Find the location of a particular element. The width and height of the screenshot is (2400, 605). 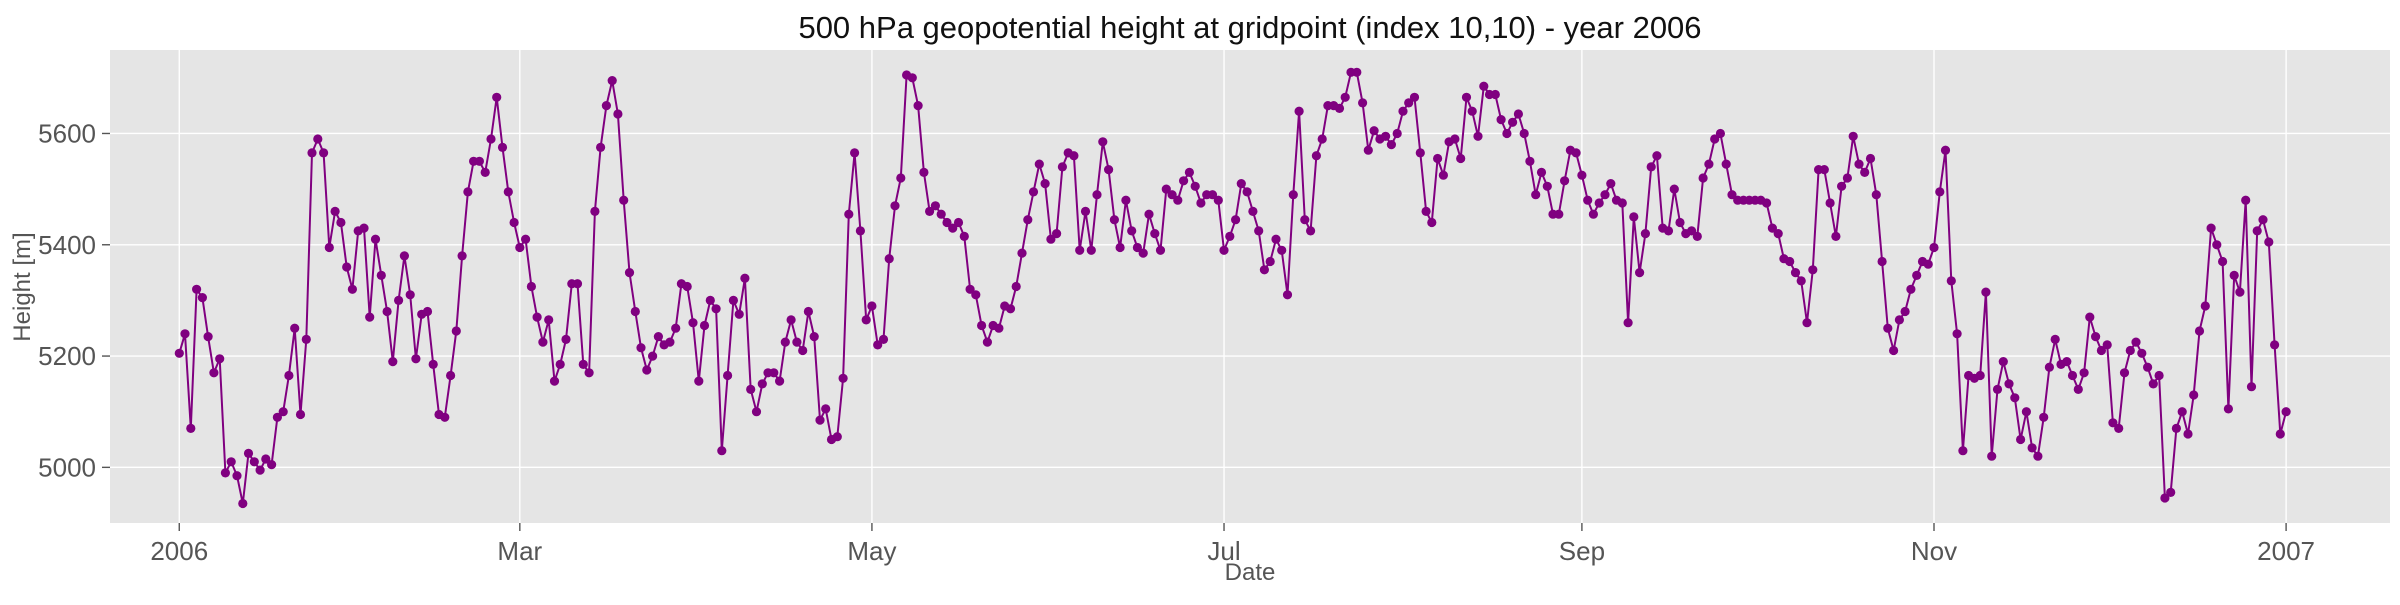

x-tick-label: Nov is located at coordinates (1934, 551).